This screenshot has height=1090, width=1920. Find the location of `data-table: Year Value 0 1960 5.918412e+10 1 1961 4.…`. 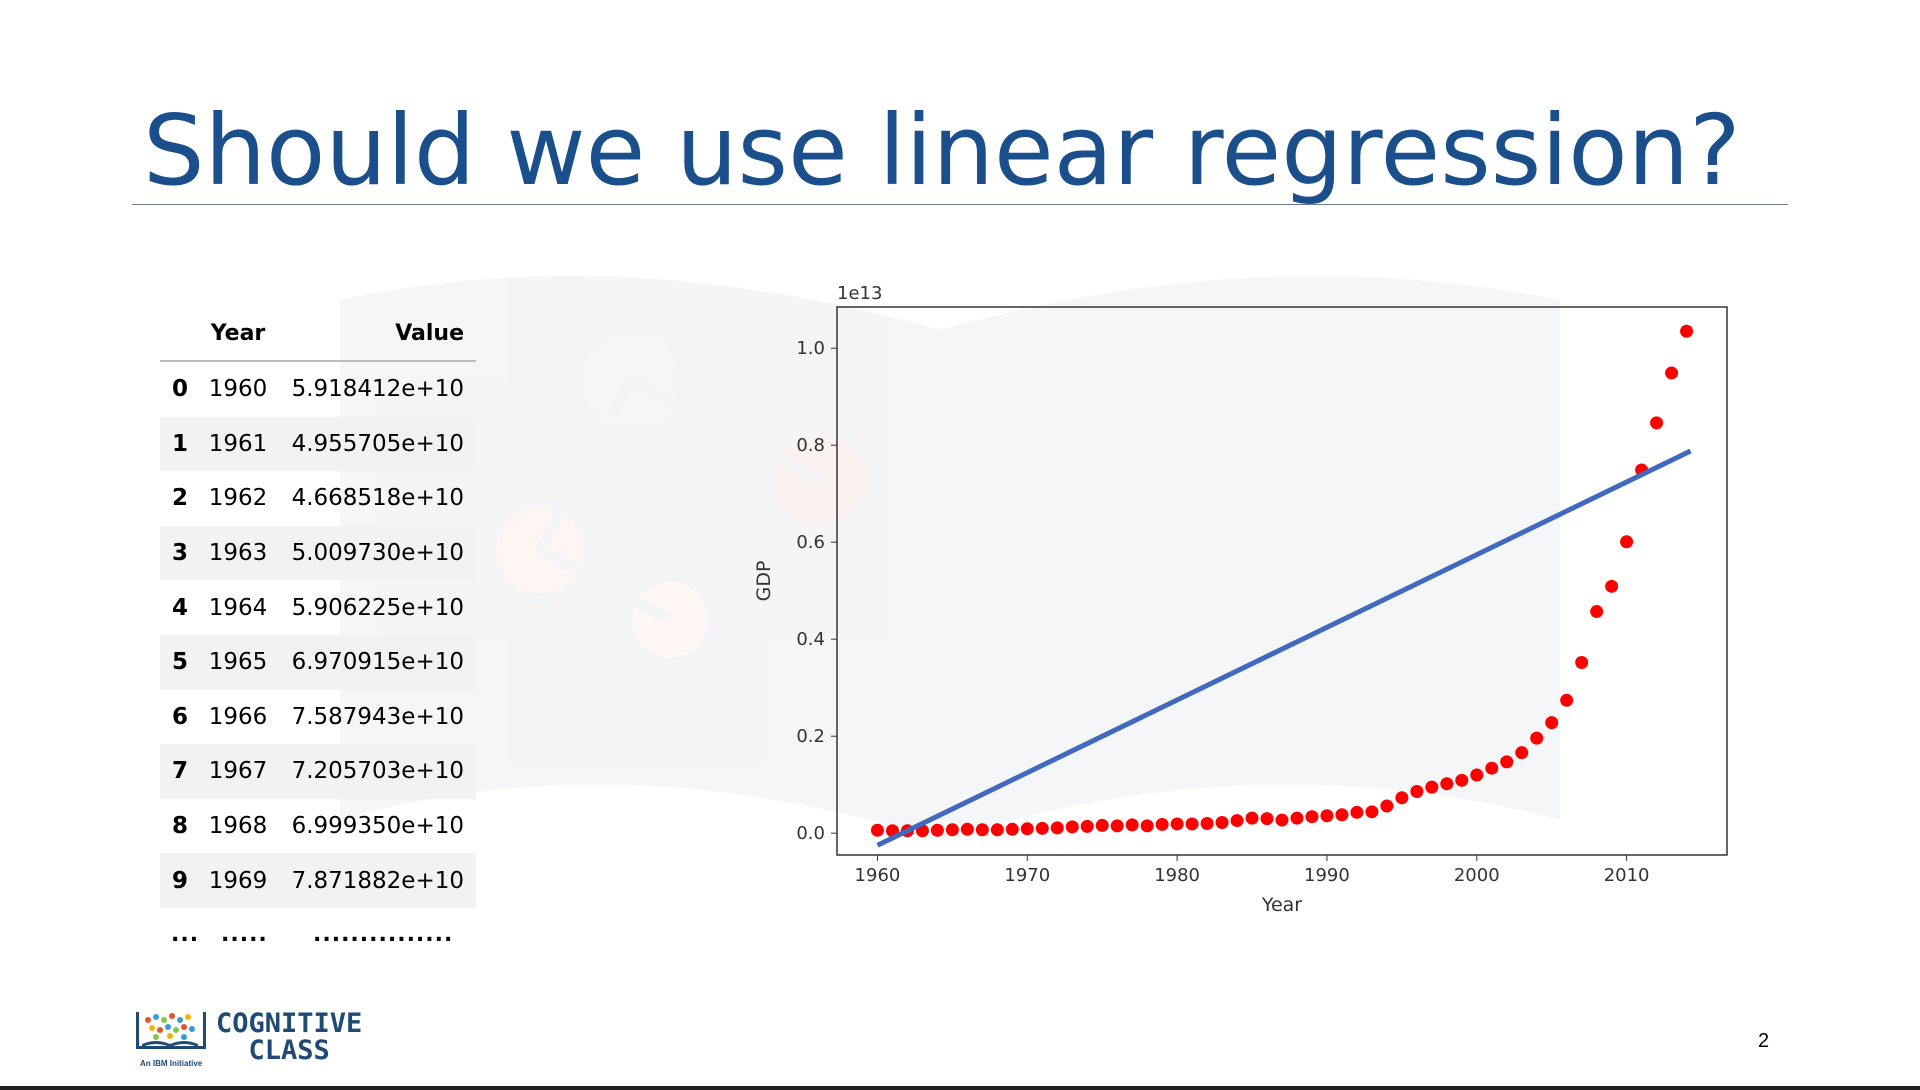

data-table: Year Value 0 1960 5.918412e+10 1 1961 4.… is located at coordinates (318, 607).